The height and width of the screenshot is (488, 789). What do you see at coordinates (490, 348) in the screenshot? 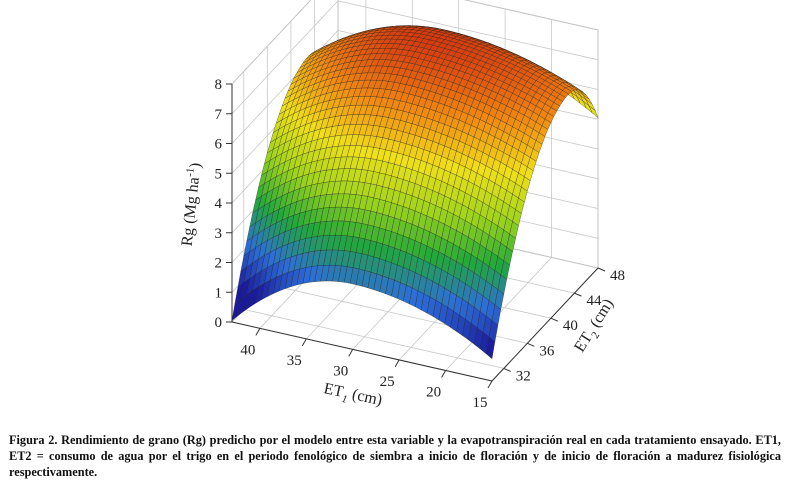
I see `surface-cell` at bounding box center [490, 348].